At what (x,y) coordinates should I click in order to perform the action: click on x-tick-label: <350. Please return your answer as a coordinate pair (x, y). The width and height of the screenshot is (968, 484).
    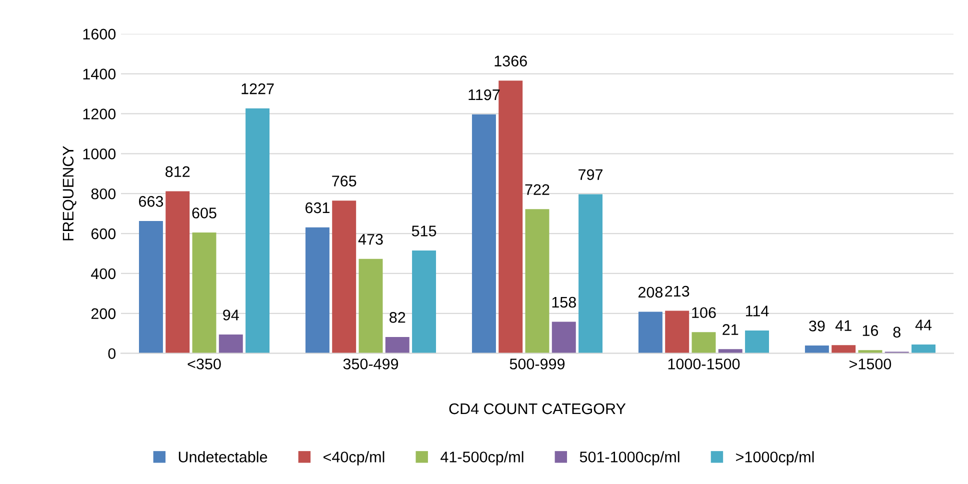
    Looking at the image, I should click on (204, 364).